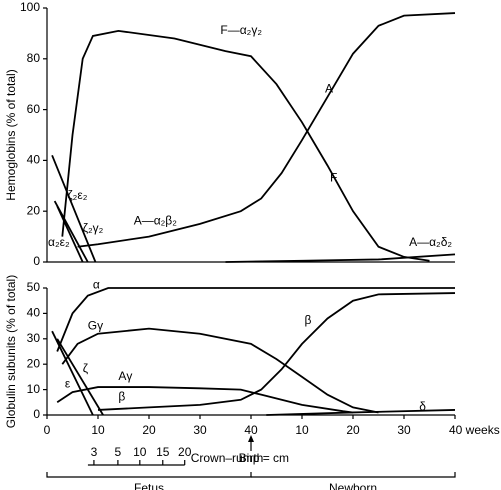 This screenshot has height=490, width=501. What do you see at coordinates (474, 430) in the screenshot?
I see `x-tick-label: 40 weeks` at bounding box center [474, 430].